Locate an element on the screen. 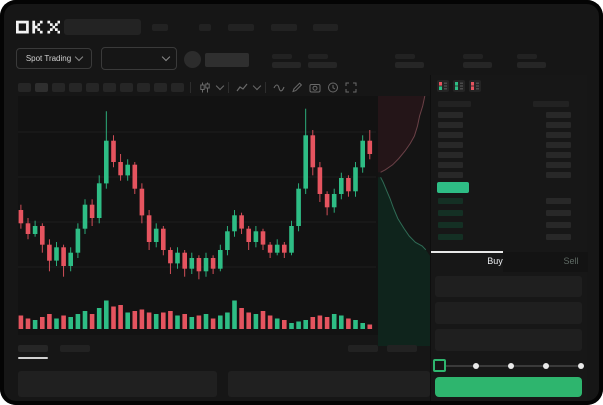 This screenshot has height=405, width=603. buy-submit-button is located at coordinates (508, 387).